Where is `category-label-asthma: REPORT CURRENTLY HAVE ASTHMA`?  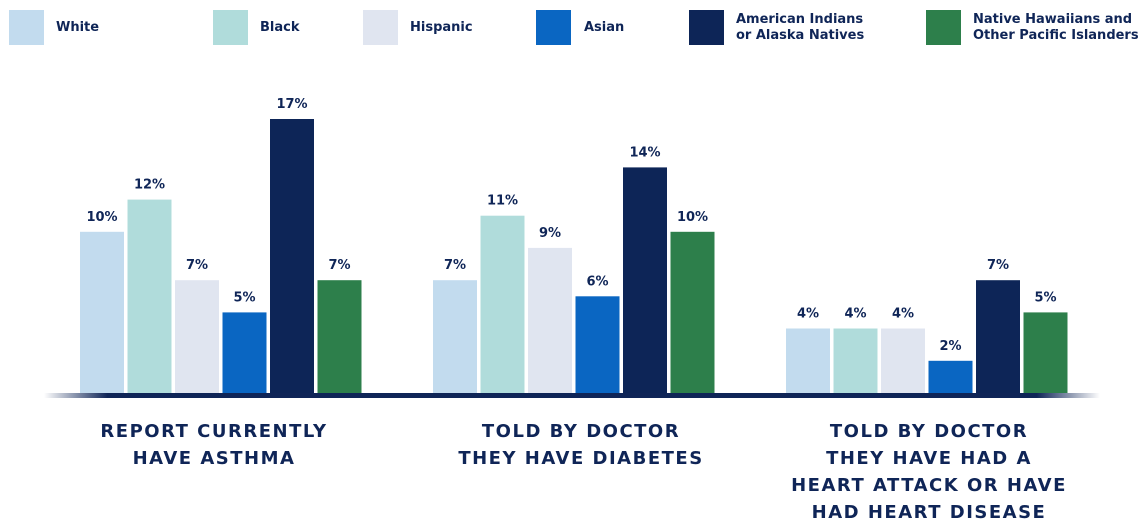 category-label-asthma: REPORT CURRENTLY HAVE ASTHMA is located at coordinates (214, 445).